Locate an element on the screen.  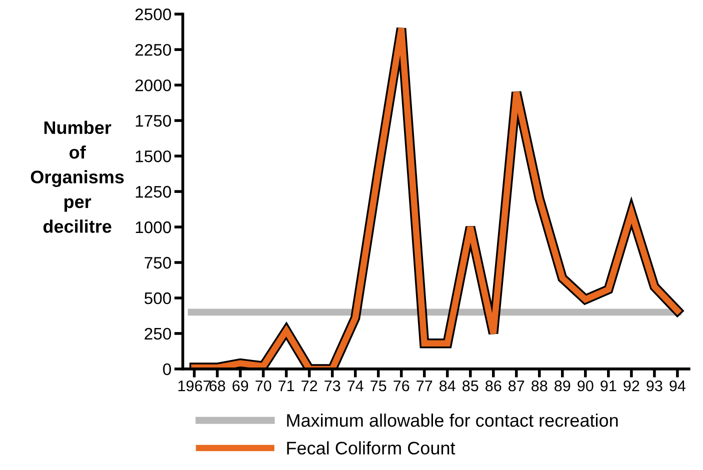
x-tick-label: 74 is located at coordinates (356, 386).